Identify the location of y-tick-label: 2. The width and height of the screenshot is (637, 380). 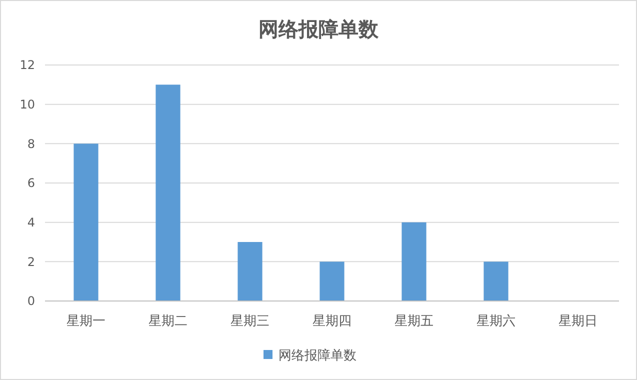
(31, 261).